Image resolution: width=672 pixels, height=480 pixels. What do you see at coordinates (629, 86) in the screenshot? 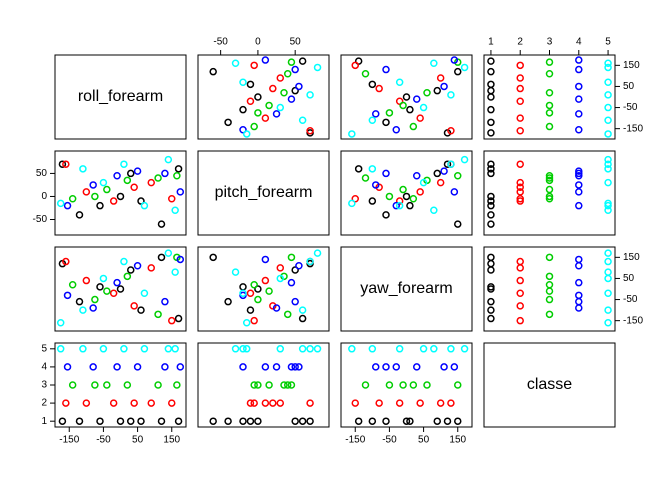
I see `y-tick-label: 50` at bounding box center [629, 86].